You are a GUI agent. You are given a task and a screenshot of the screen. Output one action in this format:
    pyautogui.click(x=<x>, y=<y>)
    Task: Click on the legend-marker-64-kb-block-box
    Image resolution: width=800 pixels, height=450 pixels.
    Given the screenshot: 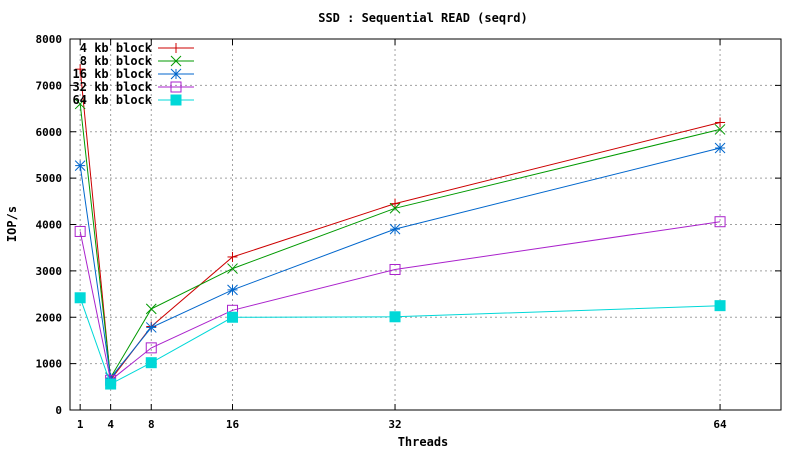 What is the action you would take?
    pyautogui.click(x=176, y=100)
    